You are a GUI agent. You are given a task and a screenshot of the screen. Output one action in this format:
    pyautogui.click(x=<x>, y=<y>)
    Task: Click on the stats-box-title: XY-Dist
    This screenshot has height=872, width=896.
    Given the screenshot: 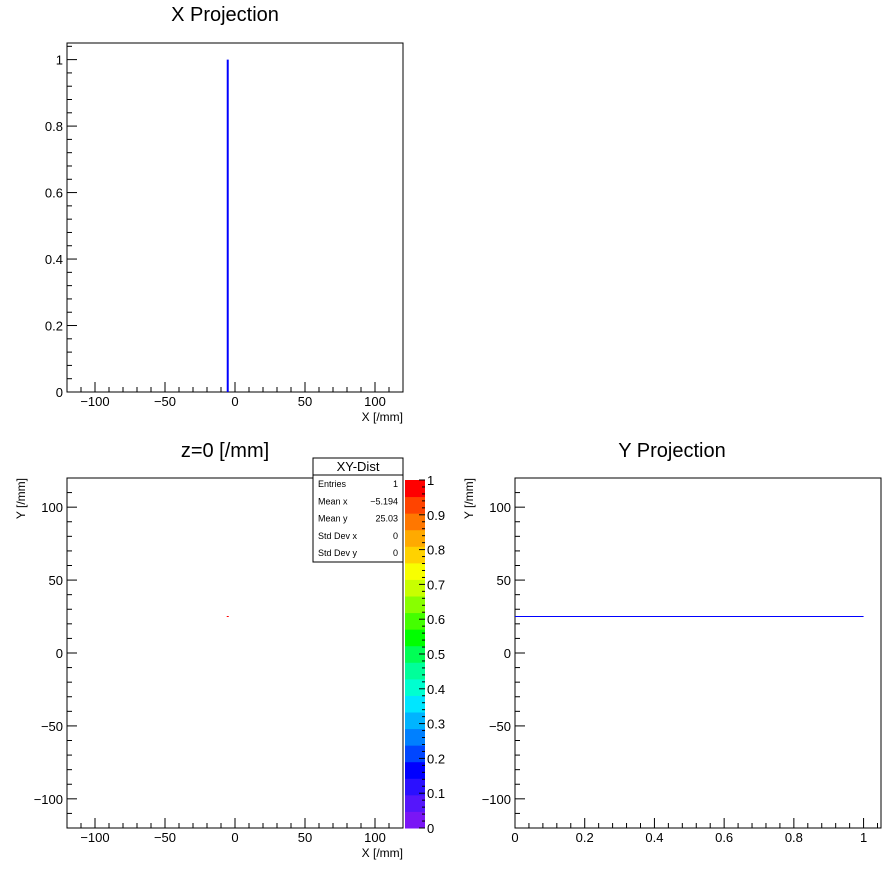 What is the action you would take?
    pyautogui.click(x=358, y=466)
    